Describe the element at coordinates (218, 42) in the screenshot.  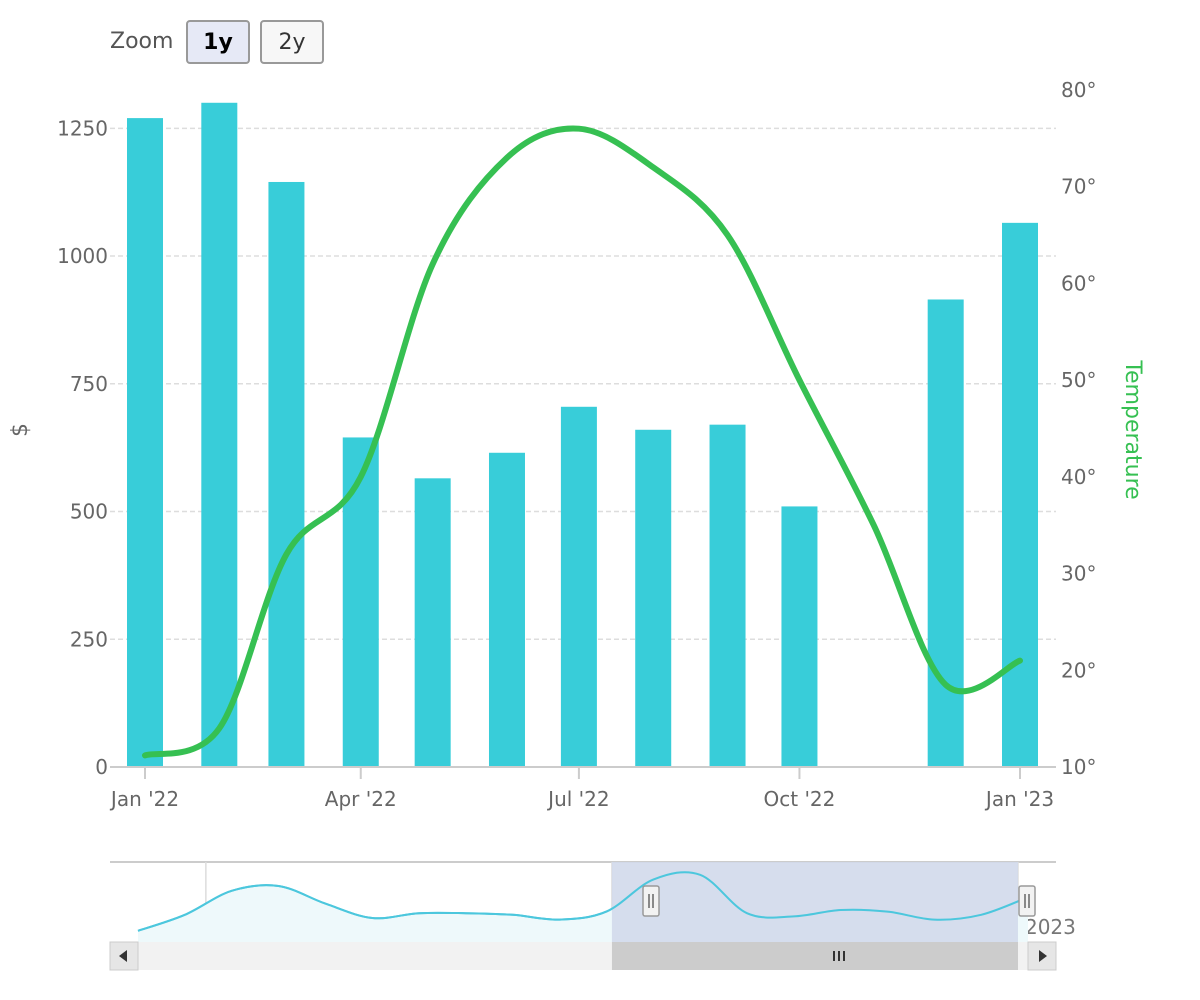
I see `zoom-1y-button: 1y` at that location.